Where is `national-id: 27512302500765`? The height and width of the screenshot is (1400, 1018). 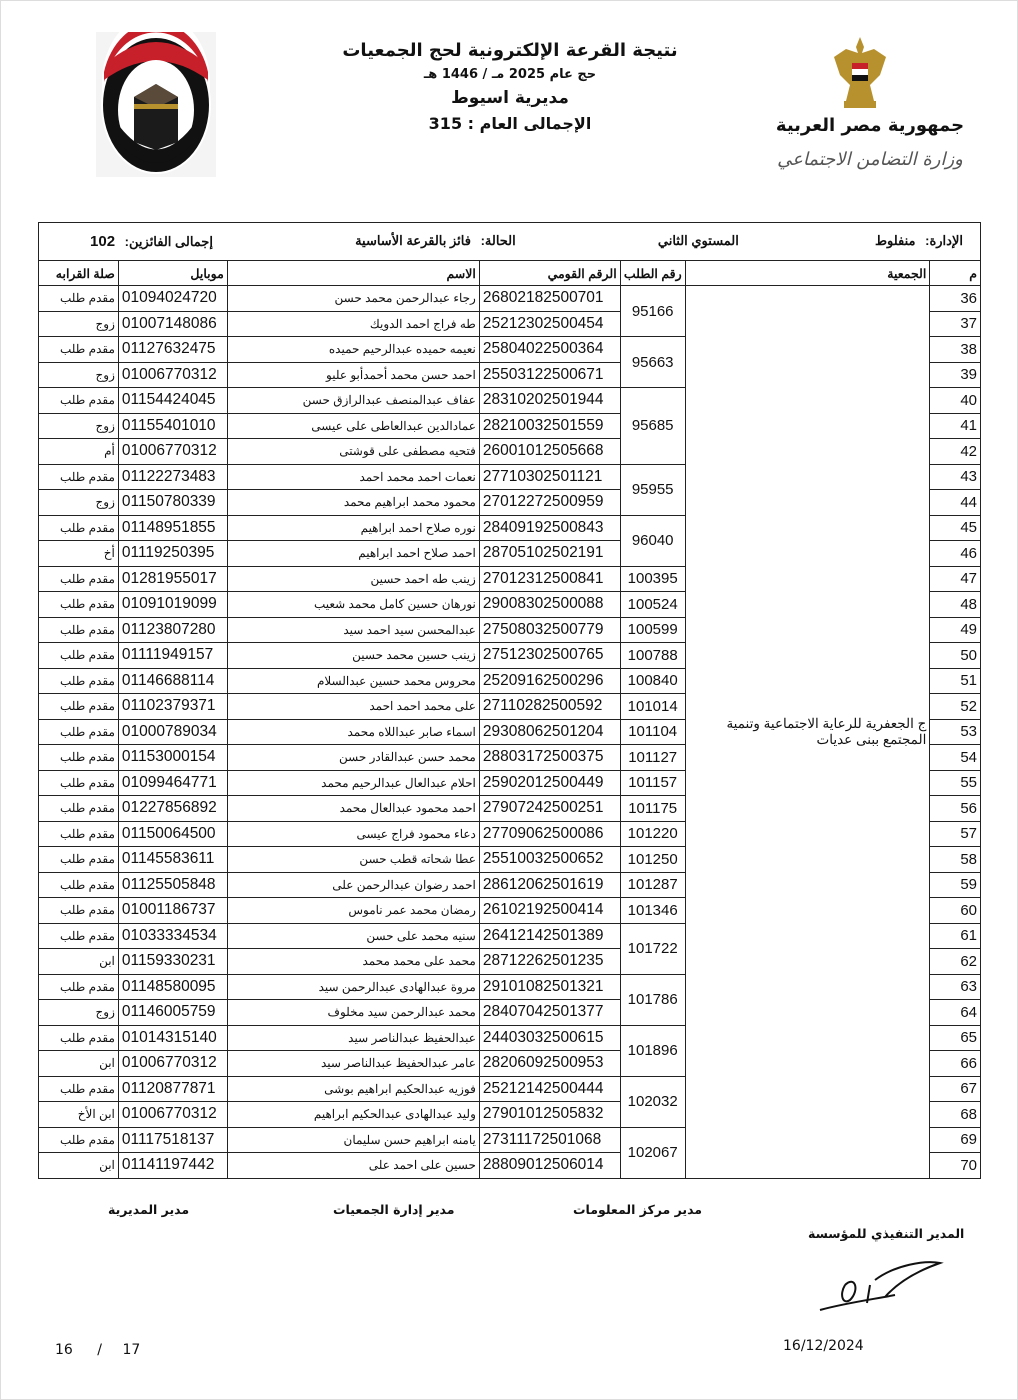 national-id: 27512302500765 is located at coordinates (549, 655).